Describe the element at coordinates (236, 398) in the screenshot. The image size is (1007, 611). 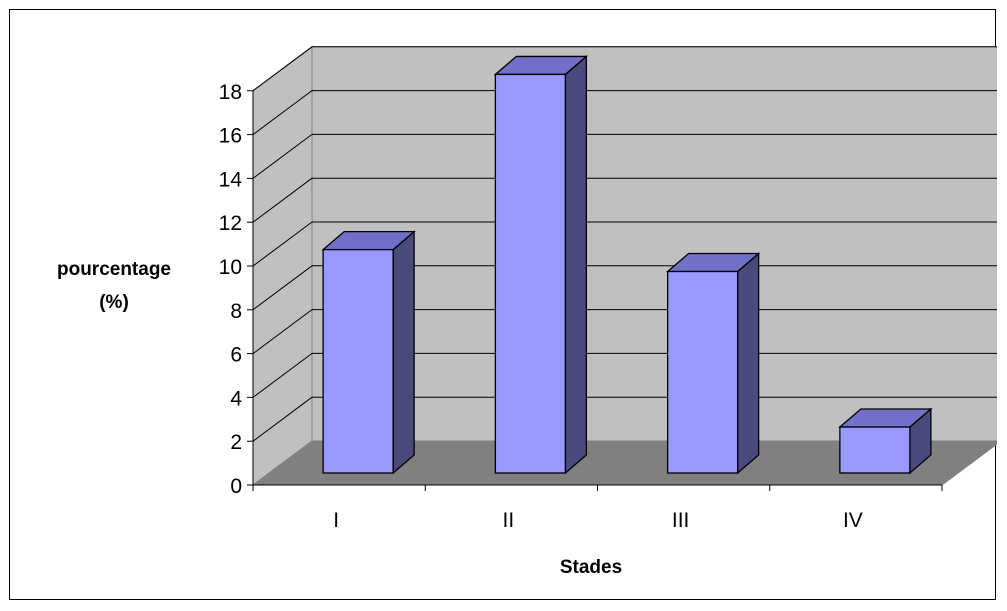
I see `y-tick-label: 4` at that location.